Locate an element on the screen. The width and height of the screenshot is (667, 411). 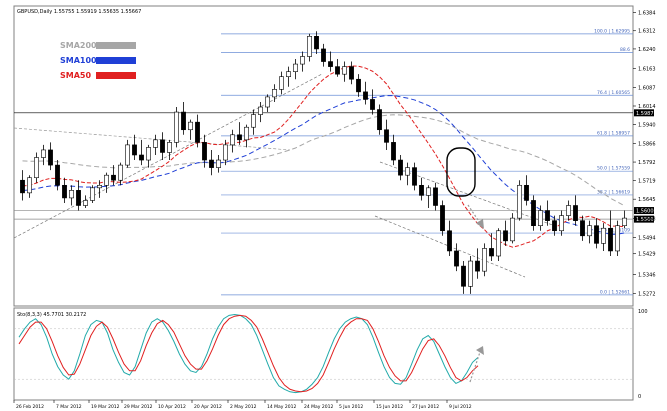
price-tick-label: 1.5792 is located at coordinates (647, 163).